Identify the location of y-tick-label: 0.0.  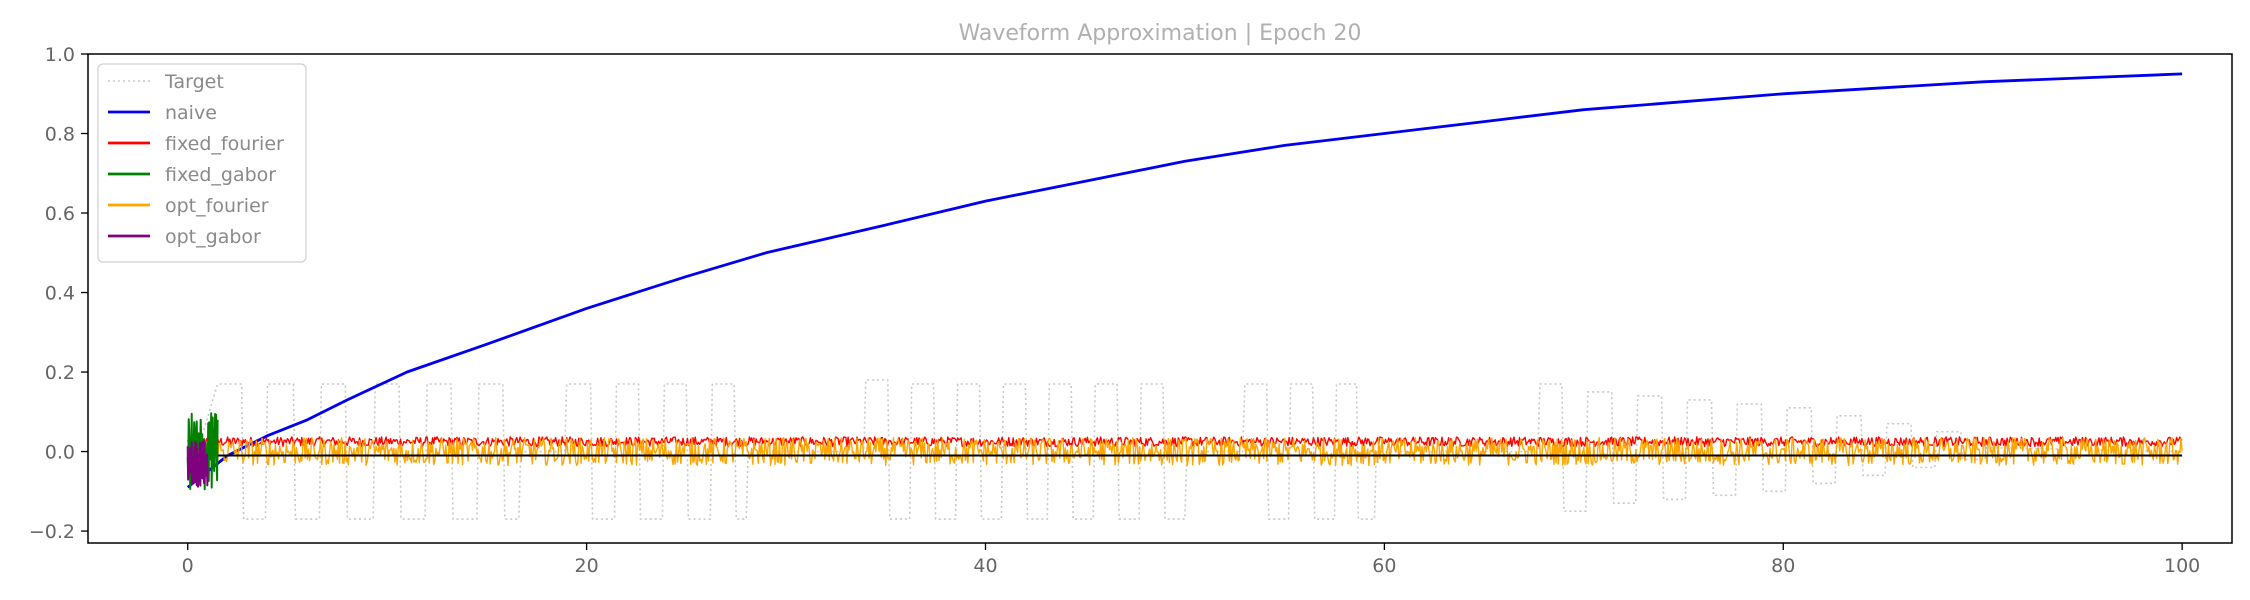
(60, 453).